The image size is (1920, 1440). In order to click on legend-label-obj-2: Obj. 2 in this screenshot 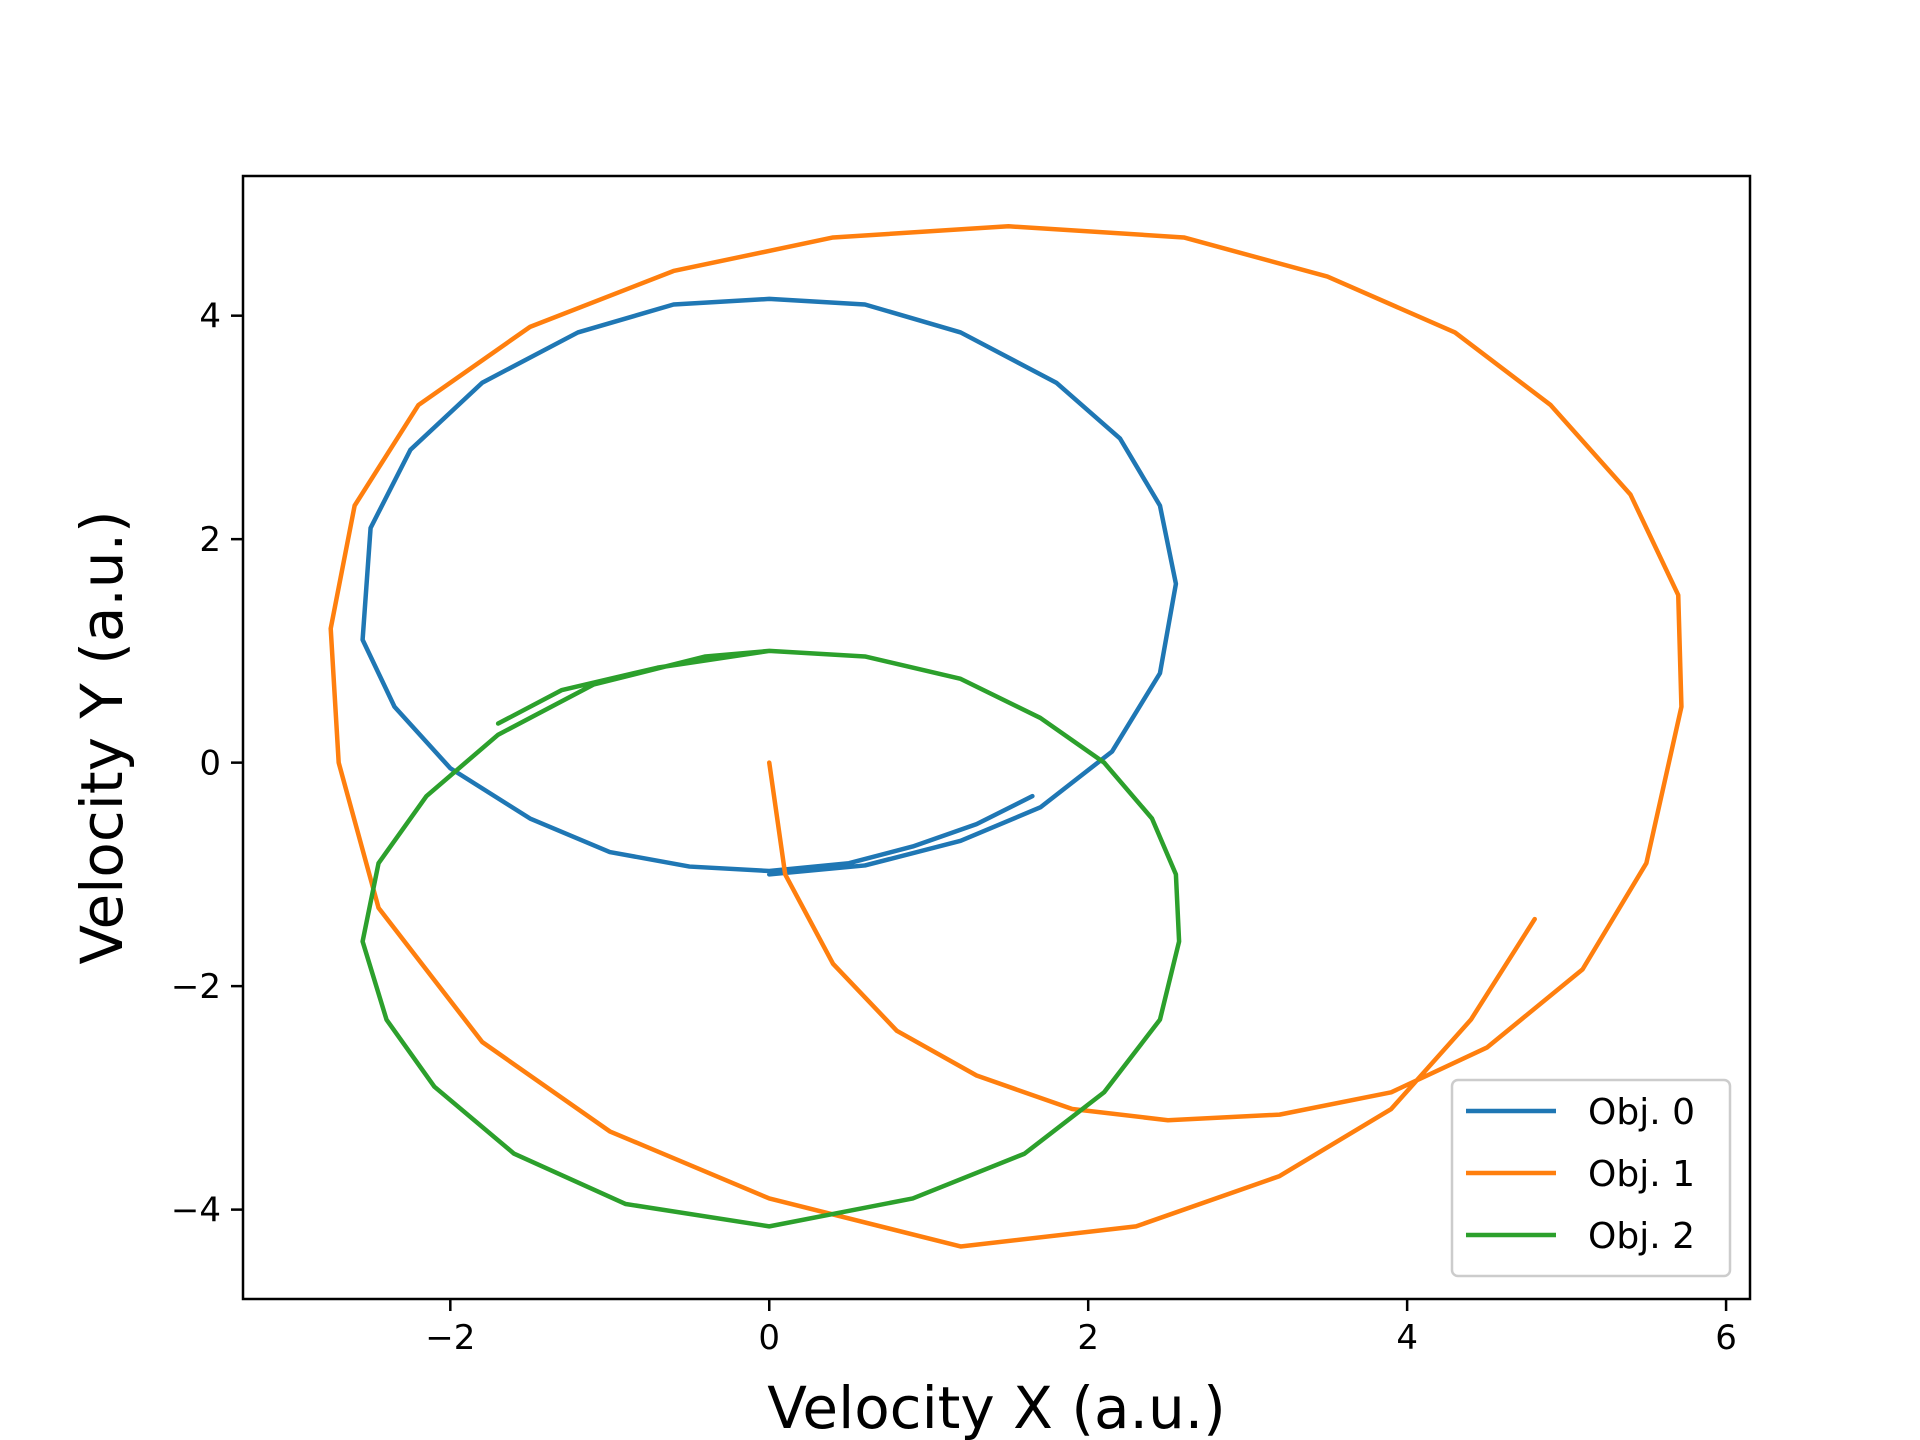, I will do `click(1641, 1236)`.